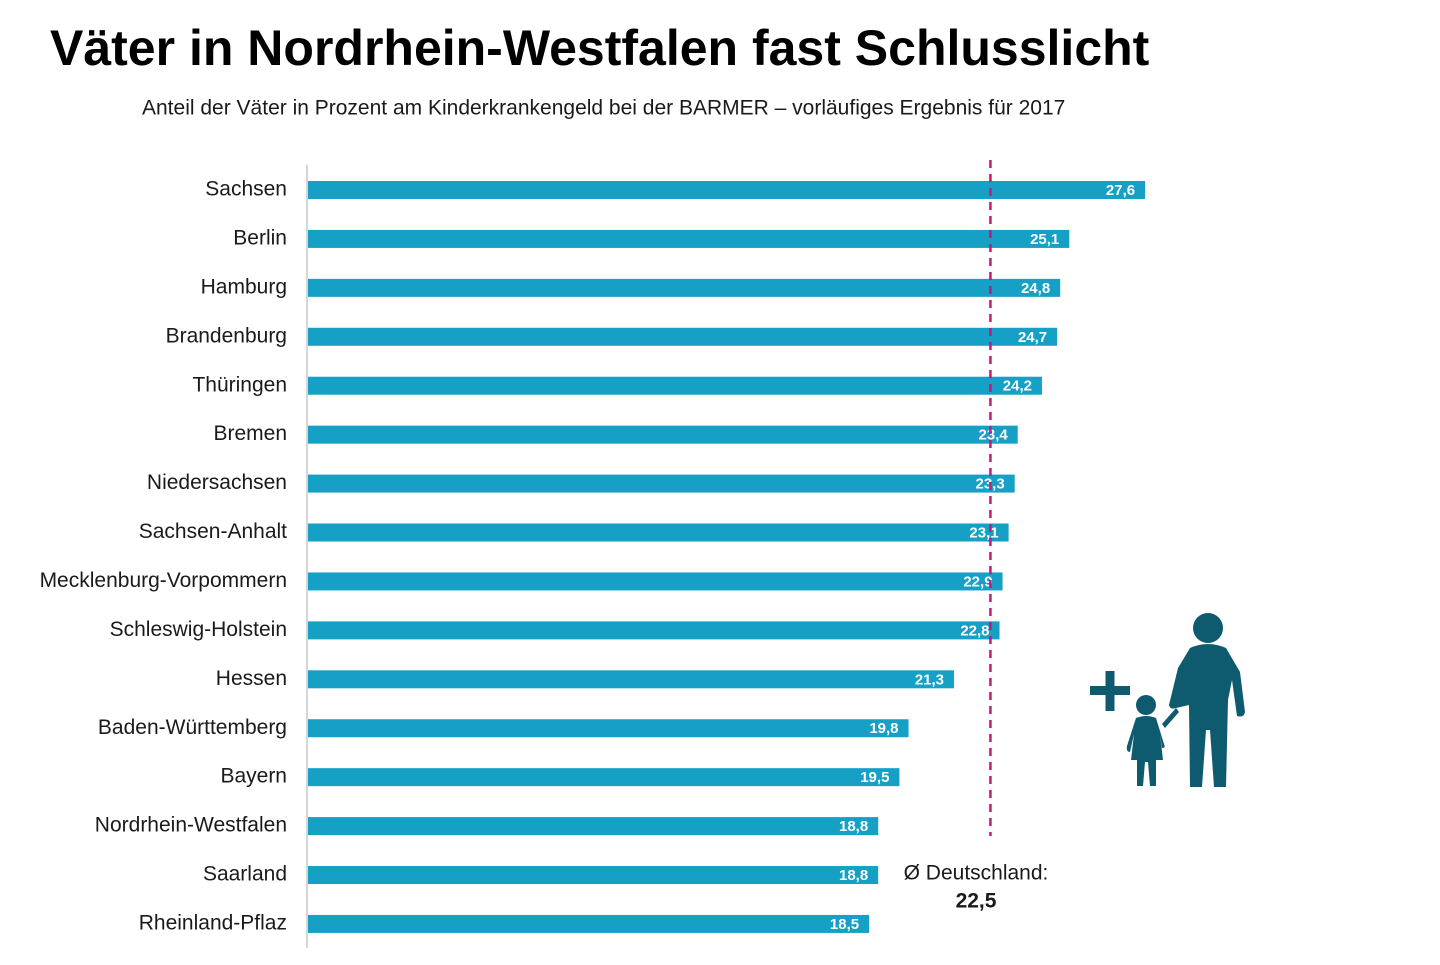 The width and height of the screenshot is (1440, 965). Describe the element at coordinates (213, 922) in the screenshot. I see `category-label: Rheinland-Pflaz` at that location.